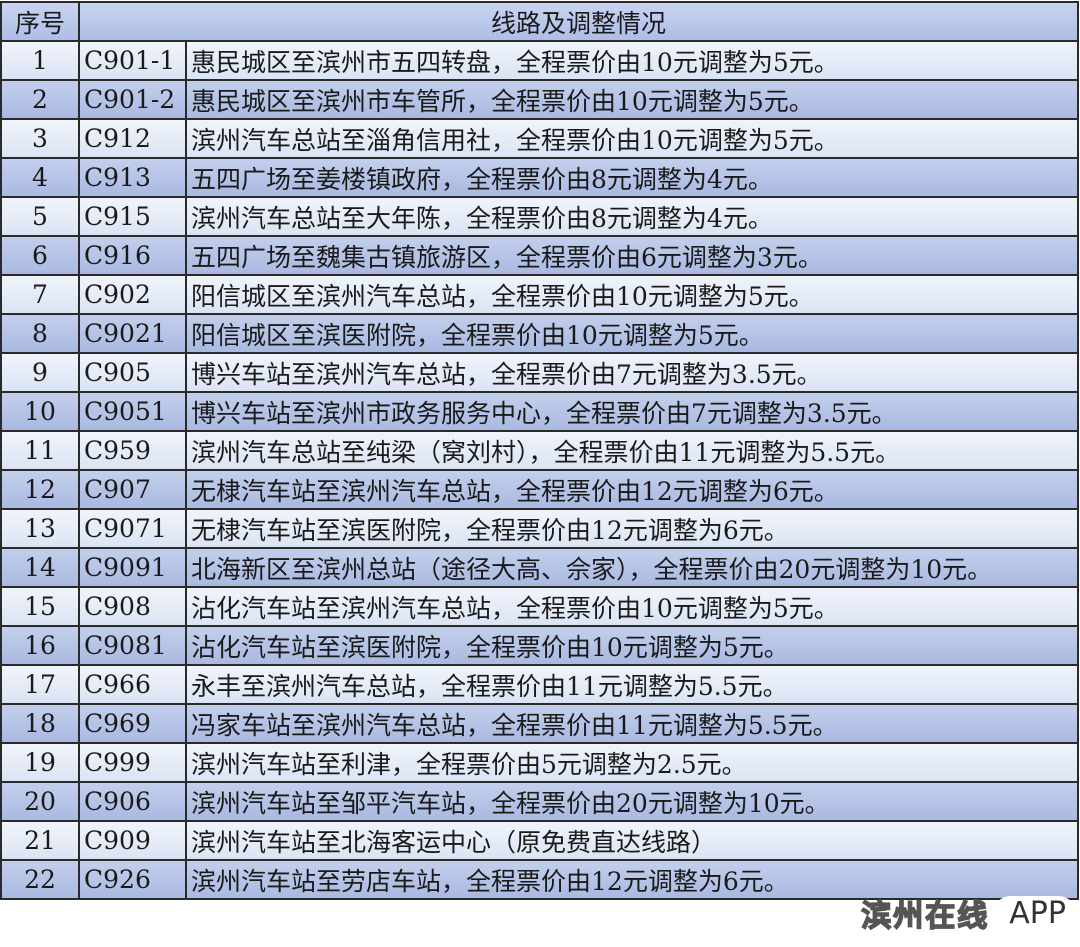 This screenshot has width=1080, height=947. I want to click on table-row: 6 C916 五四广场至魏集古镇旅游区，全程票价由6元调整为3元。, so click(539, 255).